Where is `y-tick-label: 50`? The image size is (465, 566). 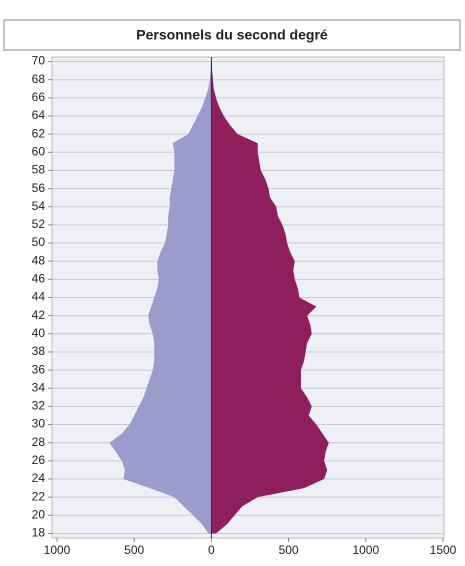 y-tick-label: 50 is located at coordinates (39, 242).